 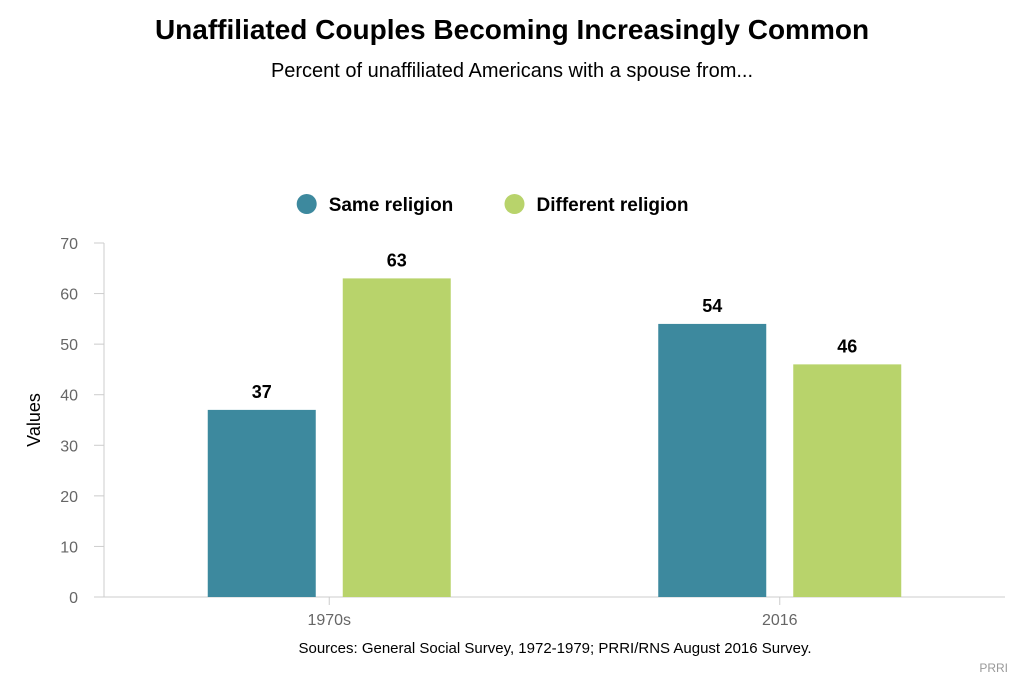 I want to click on credit-label: PRRI, so click(x=993, y=668).